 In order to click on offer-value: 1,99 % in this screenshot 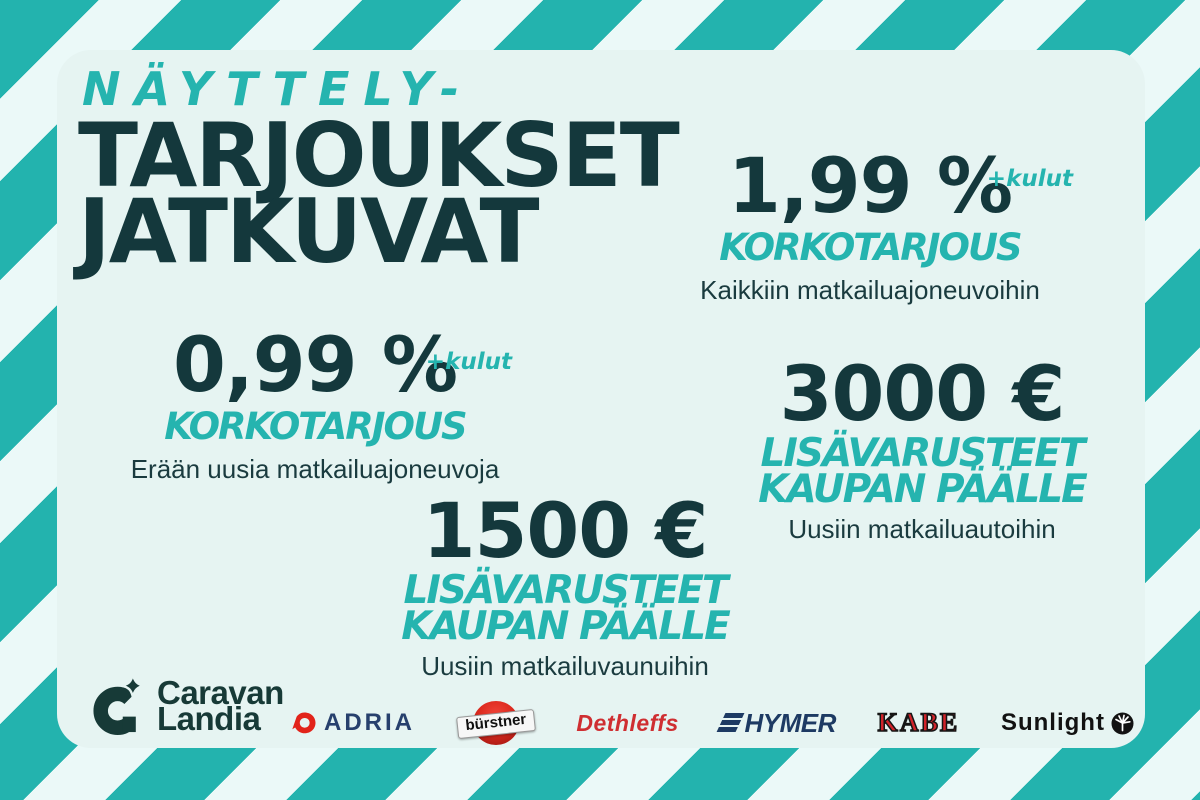, I will do `click(870, 185)`.